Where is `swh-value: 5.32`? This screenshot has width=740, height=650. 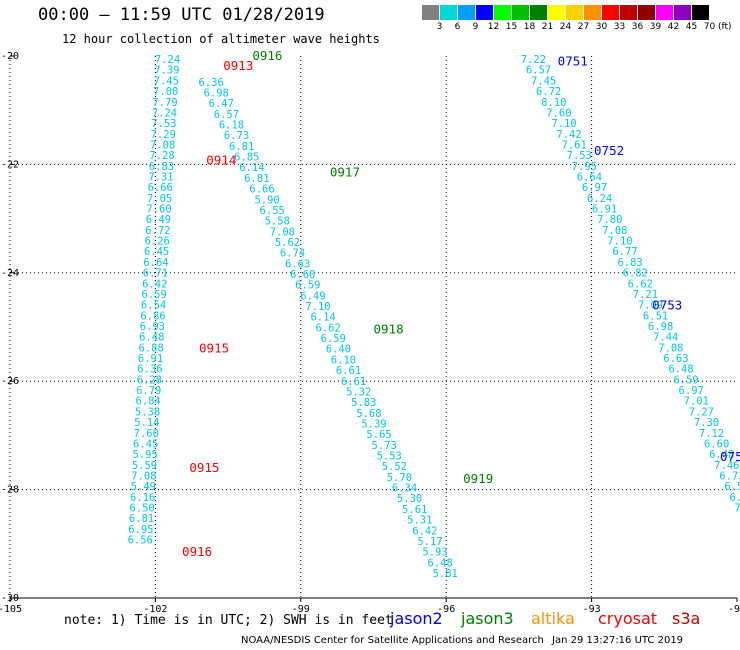 swh-value: 5.32 is located at coordinates (358, 392).